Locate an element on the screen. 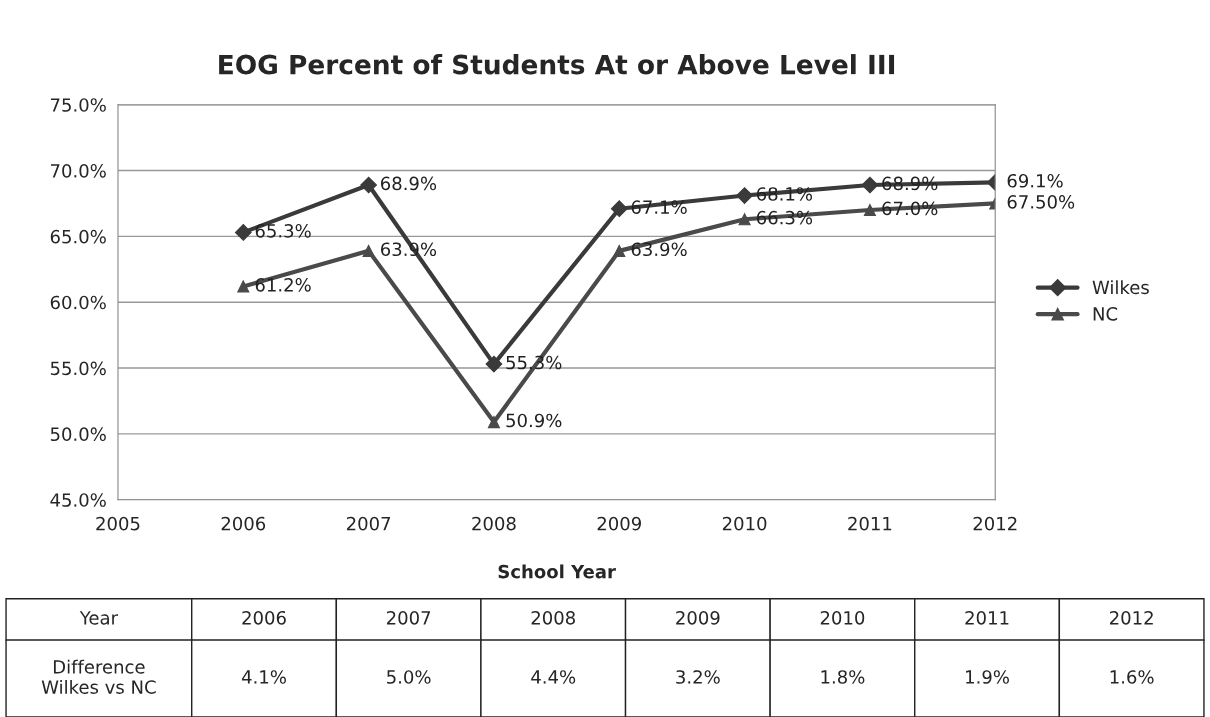 The width and height of the screenshot is (1210, 717). y-tick-label: 75.0% is located at coordinates (78, 105).